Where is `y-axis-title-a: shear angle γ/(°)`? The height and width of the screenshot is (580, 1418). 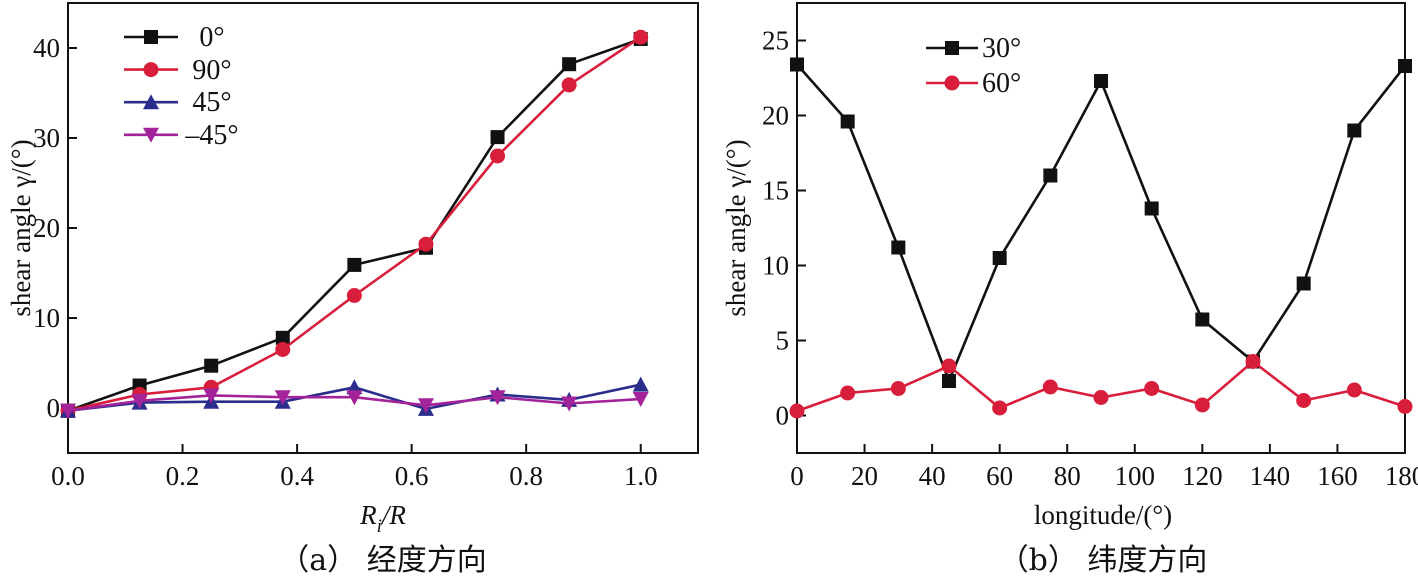
y-axis-title-a: shear angle γ/(°) is located at coordinates (21, 227).